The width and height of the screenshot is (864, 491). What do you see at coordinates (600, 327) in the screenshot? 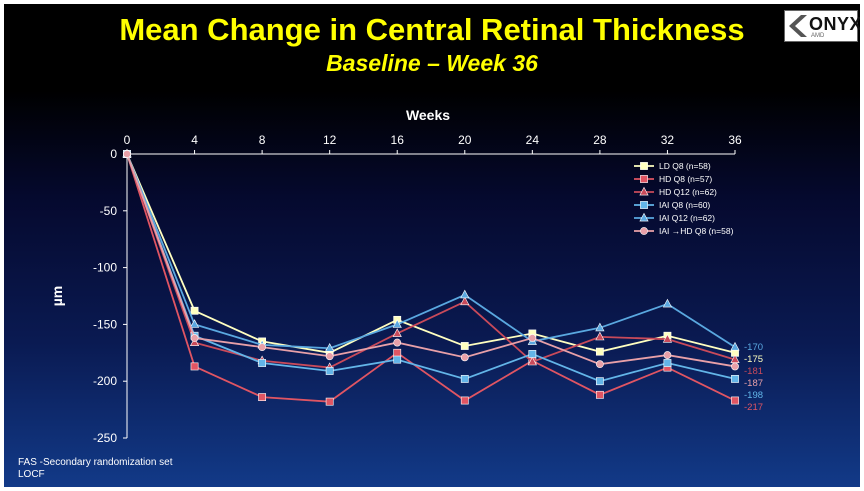
I see `data-point-s4-w28` at bounding box center [600, 327].